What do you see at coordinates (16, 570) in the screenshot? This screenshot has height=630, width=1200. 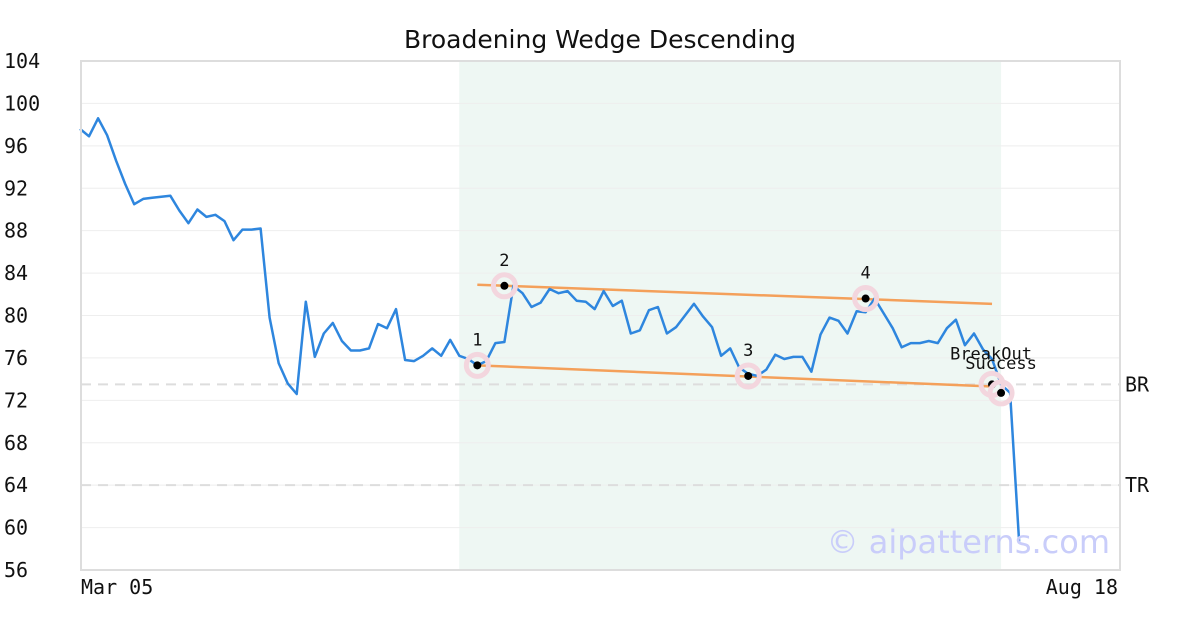 I see `y-tick-label: 56` at bounding box center [16, 570].